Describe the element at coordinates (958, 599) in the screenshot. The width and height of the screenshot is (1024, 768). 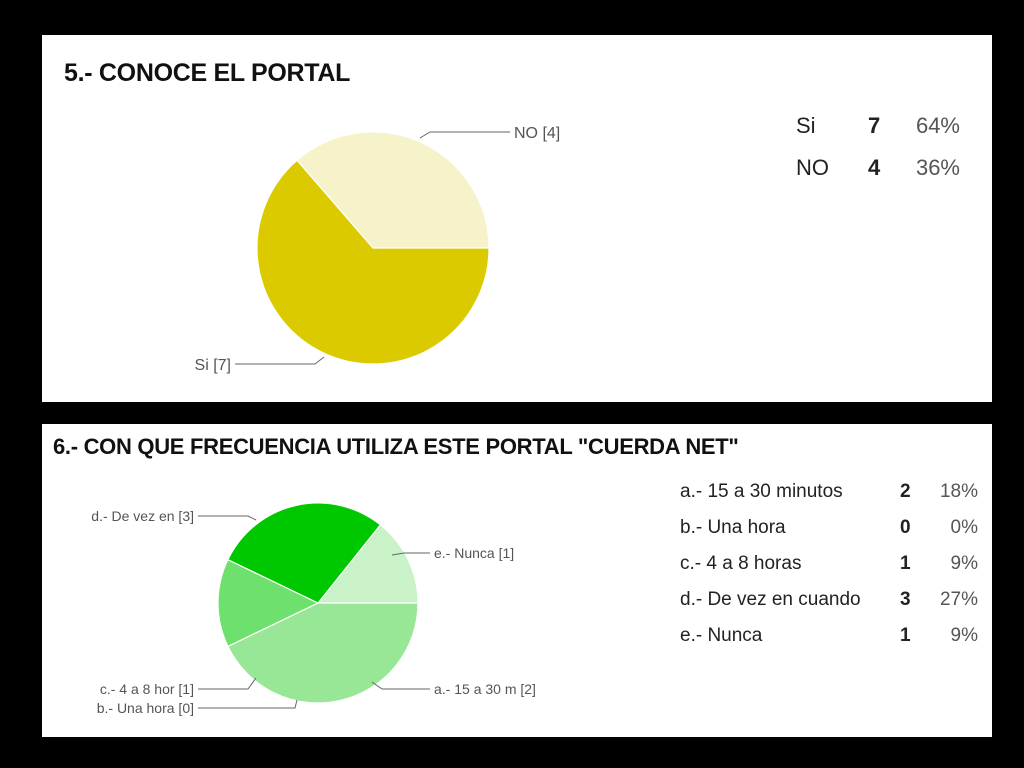
I see `summary-percent: 27%` at that location.